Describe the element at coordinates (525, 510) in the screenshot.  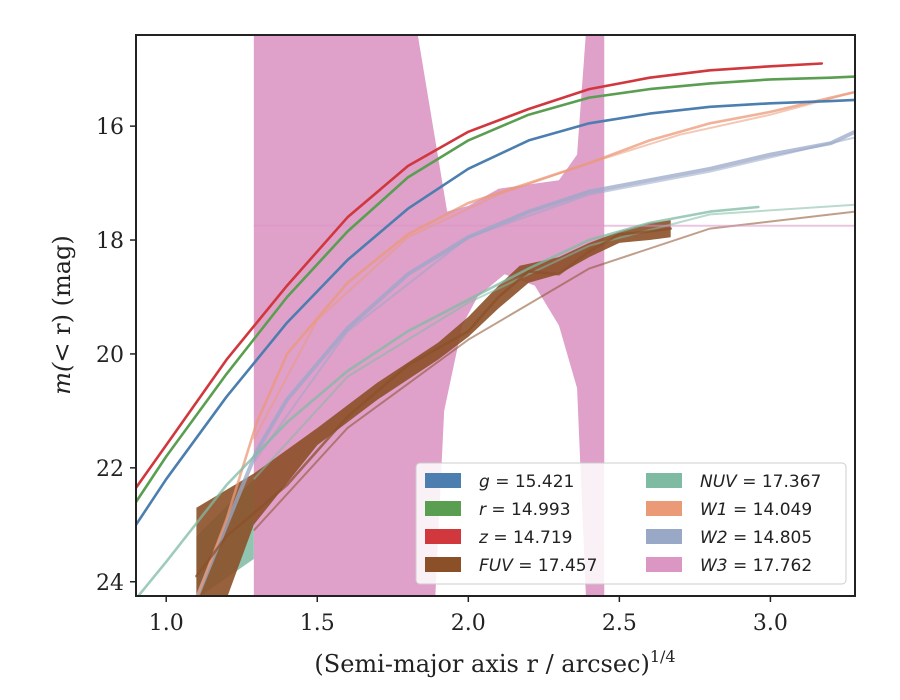
I see `legend-label-r: r = 14.993` at that location.